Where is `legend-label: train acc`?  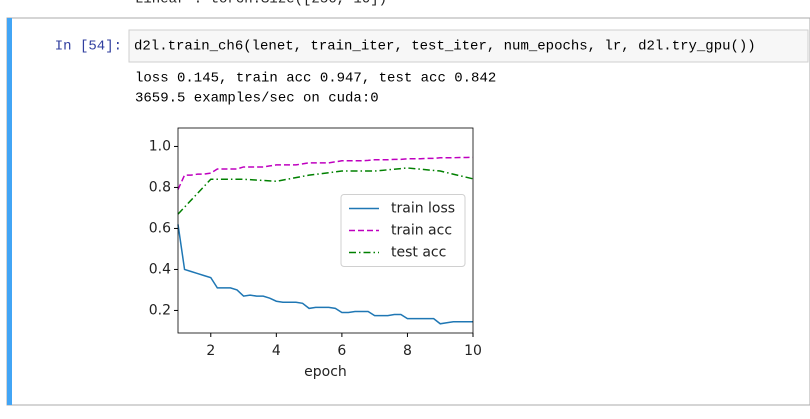 legend-label: train acc is located at coordinates (421, 231).